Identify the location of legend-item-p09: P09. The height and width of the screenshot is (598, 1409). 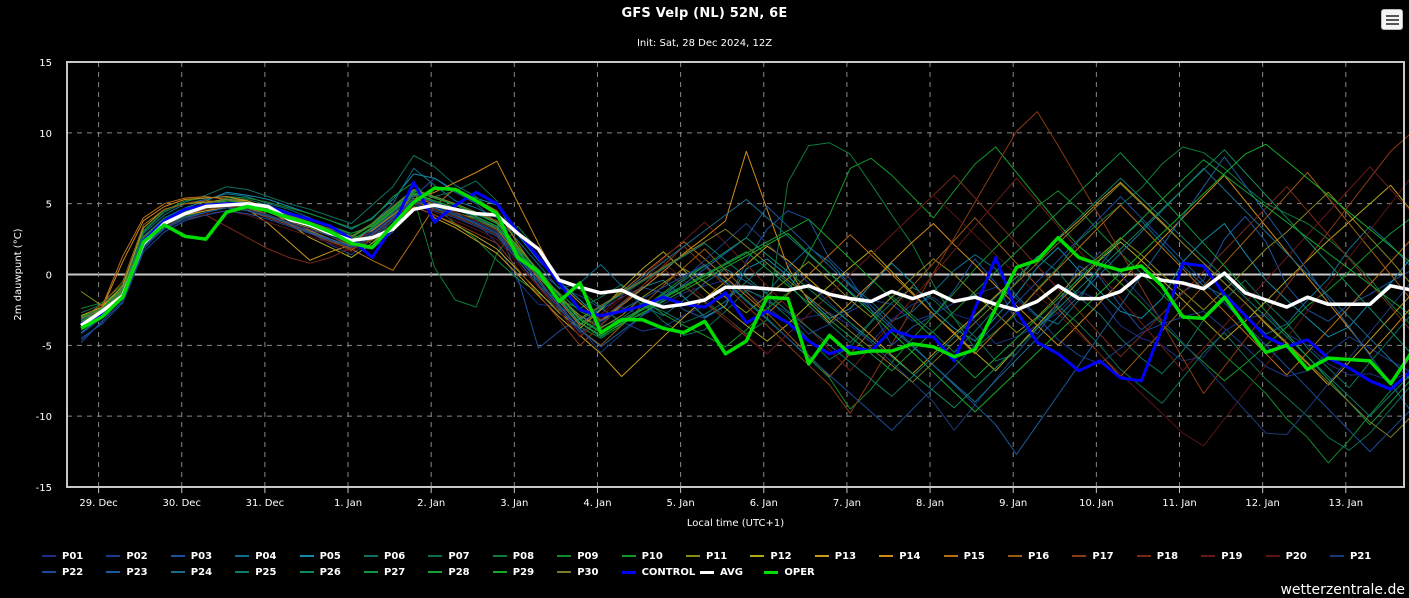
(577, 556).